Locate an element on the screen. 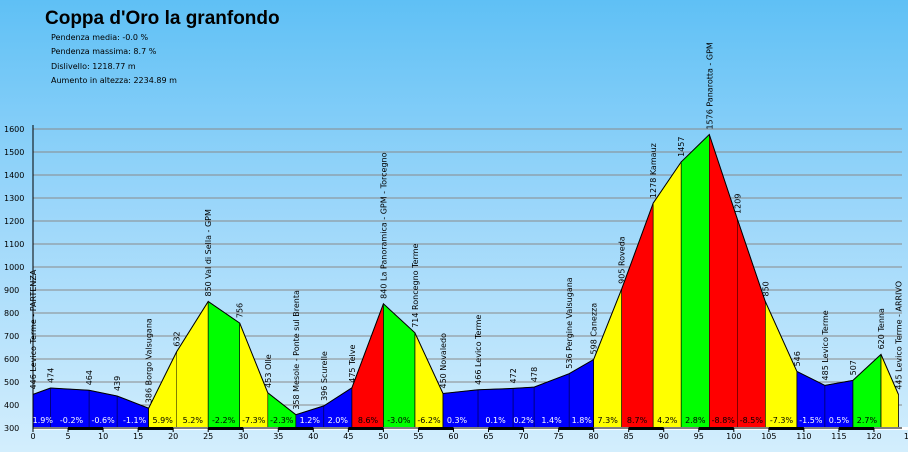 The image size is (908, 452). gradient-label: 2.7% is located at coordinates (867, 420).